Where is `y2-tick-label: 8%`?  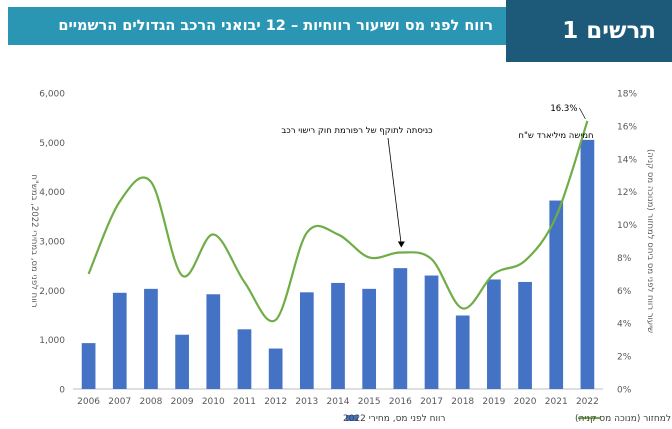 y2-tick-label: 8% is located at coordinates (624, 259).